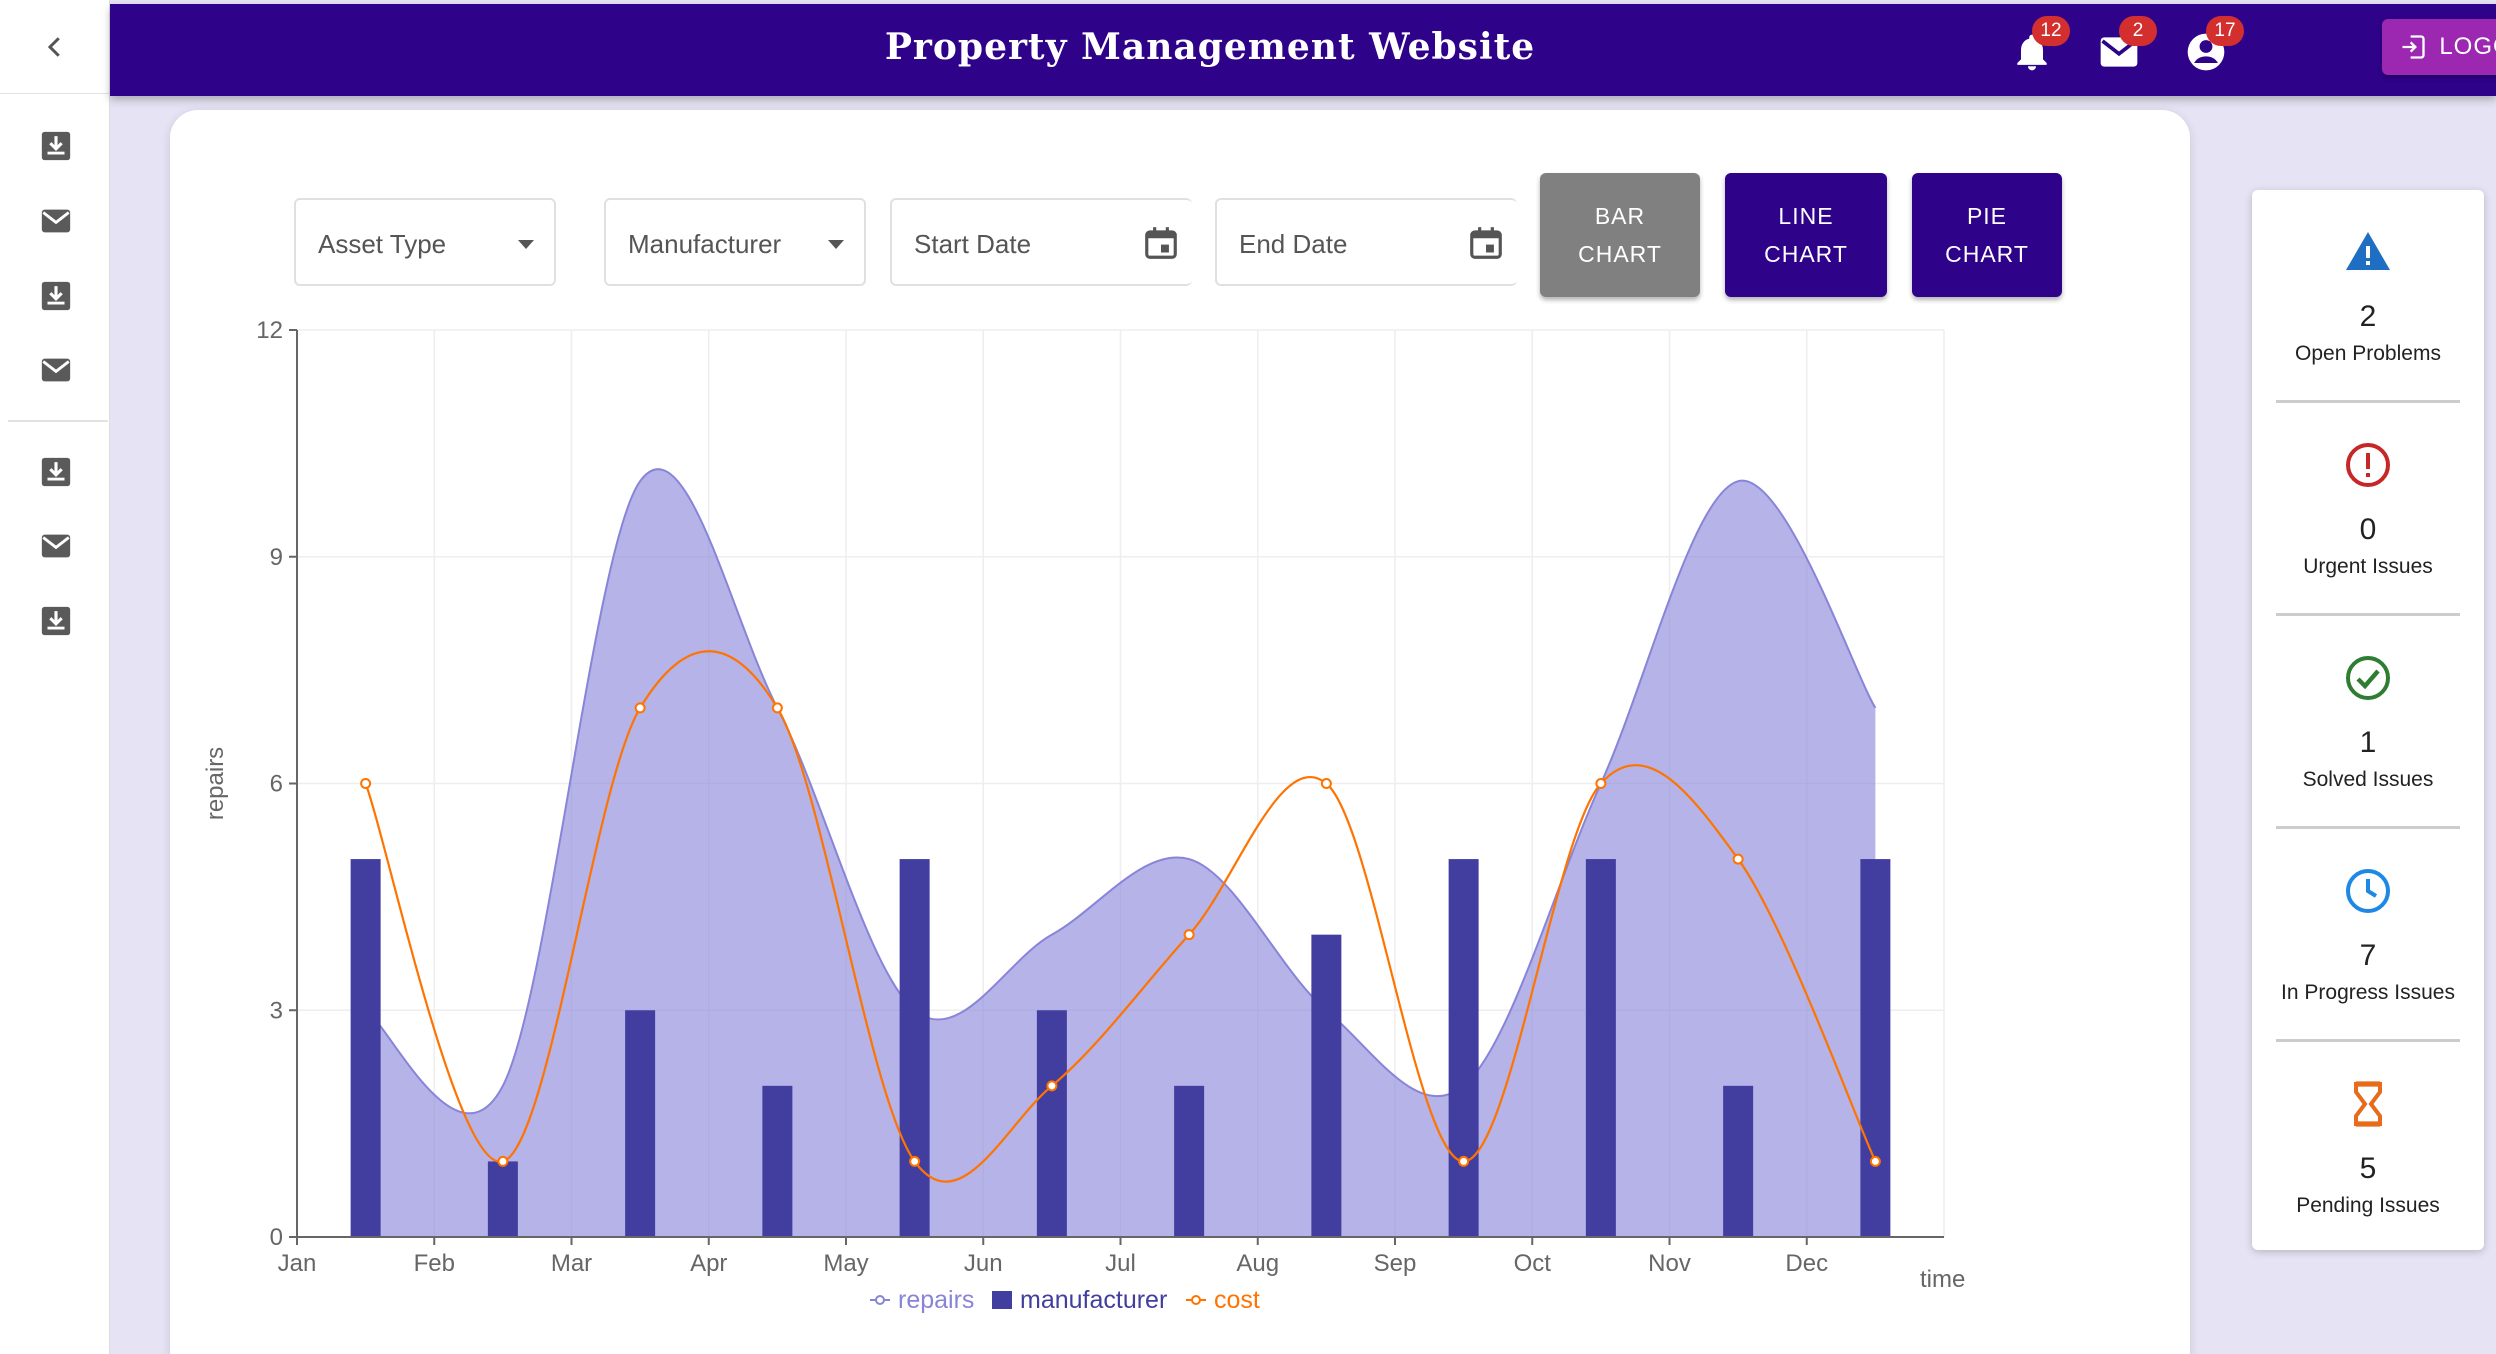  Describe the element at coordinates (1669, 1263) in the screenshot. I see `x-tick-label: Nov` at that location.